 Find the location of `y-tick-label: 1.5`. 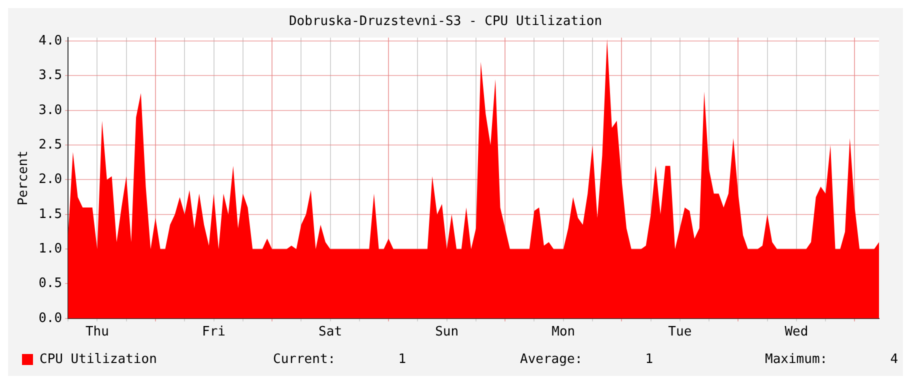

y-tick-label: 1.5 is located at coordinates (50, 214).